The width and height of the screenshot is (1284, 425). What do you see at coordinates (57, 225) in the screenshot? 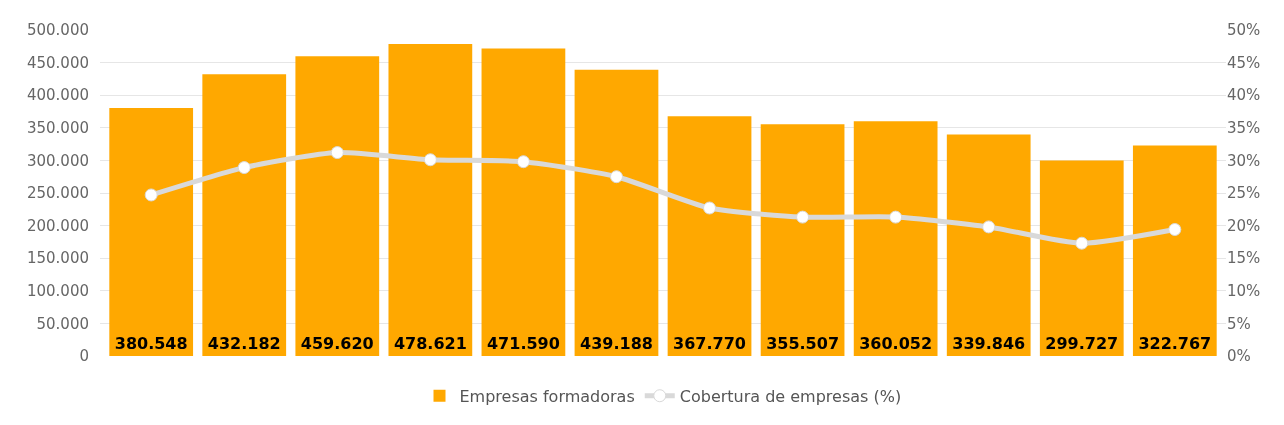
I see `y-tick-label: 200.000` at bounding box center [57, 225].